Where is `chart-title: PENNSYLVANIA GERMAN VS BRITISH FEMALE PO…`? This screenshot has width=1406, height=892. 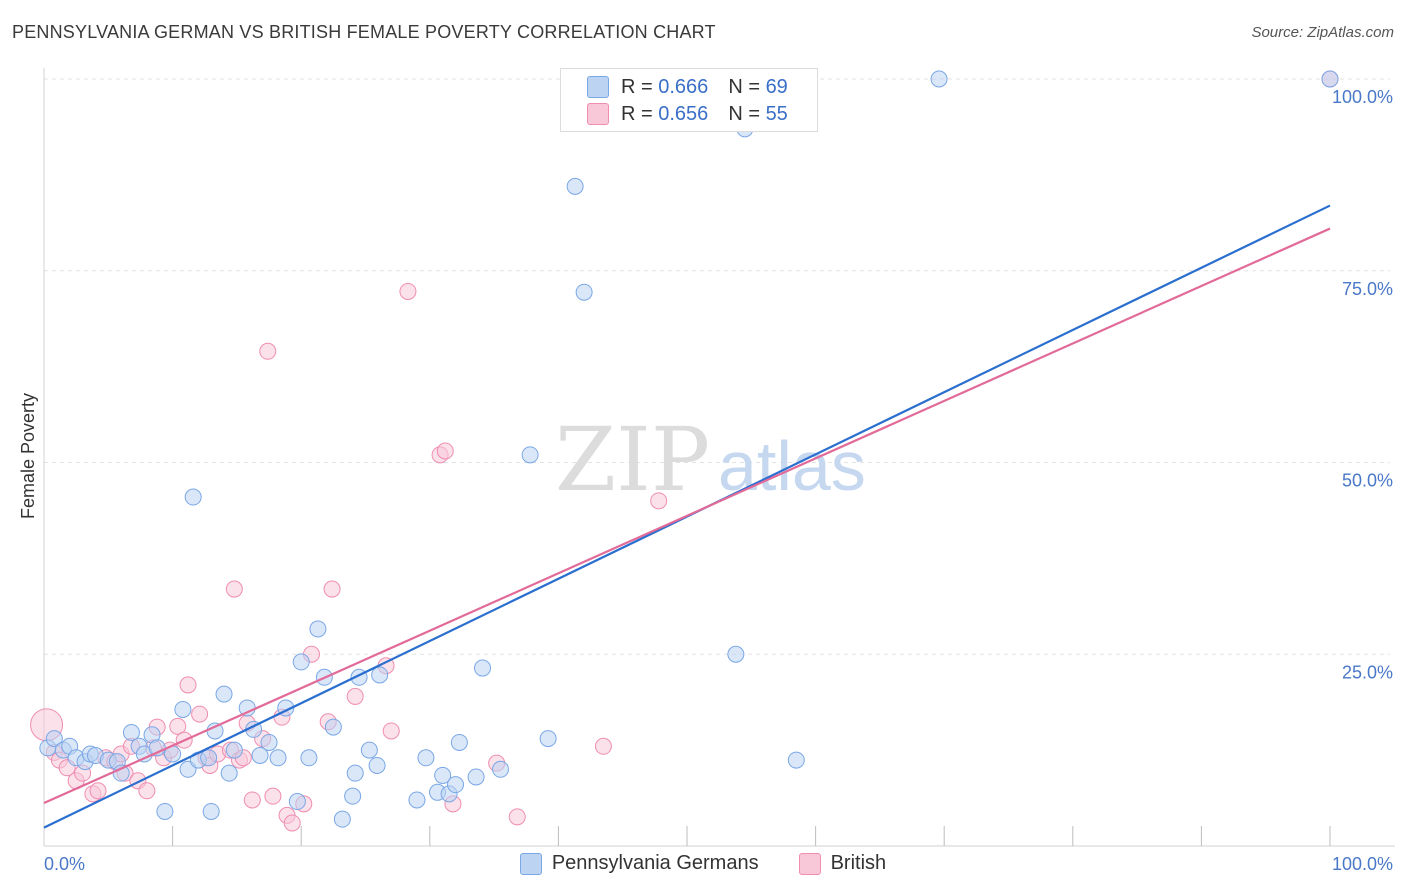
chart-title: PENNSYLVANIA GERMAN VS BRITISH FEMALE PO… is located at coordinates (364, 32).